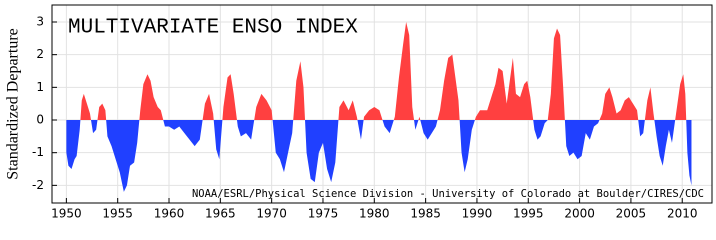 This screenshot has height=240, width=716. What do you see at coordinates (425, 214) in the screenshot?
I see `x-tick-label: 1985` at bounding box center [425, 214].